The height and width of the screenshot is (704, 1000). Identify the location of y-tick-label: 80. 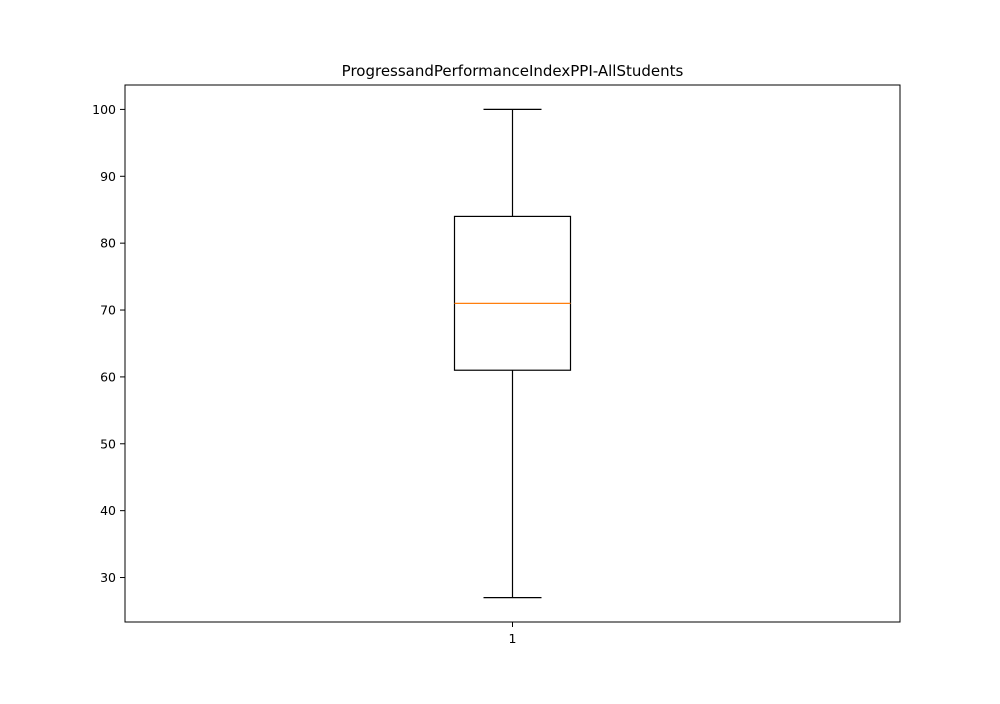
(108, 243).